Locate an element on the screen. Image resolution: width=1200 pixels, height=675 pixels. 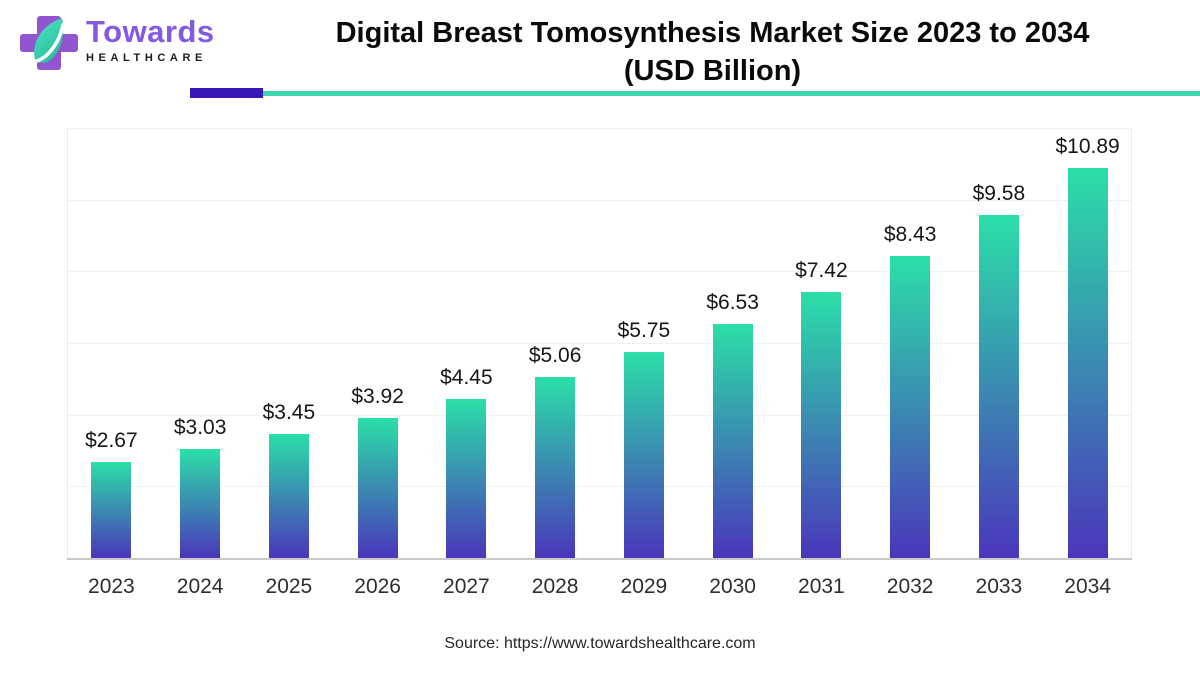
bar-column-2030: $6.53 2030 is located at coordinates (732, 363).